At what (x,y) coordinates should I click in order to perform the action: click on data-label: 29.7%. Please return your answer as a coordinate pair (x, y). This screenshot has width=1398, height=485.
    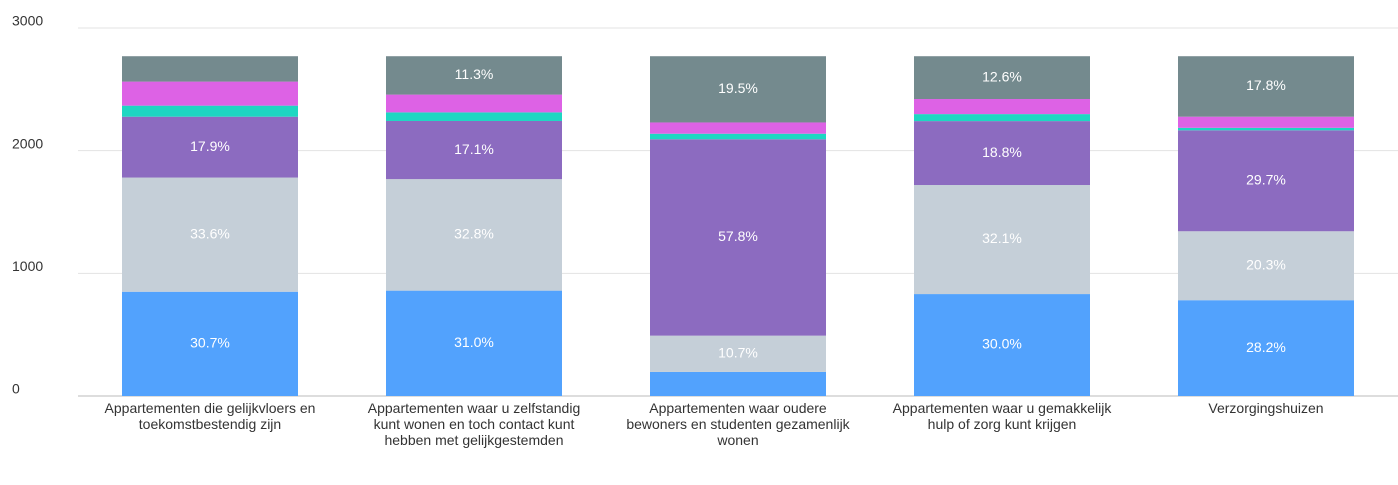
    Looking at the image, I should click on (1266, 179).